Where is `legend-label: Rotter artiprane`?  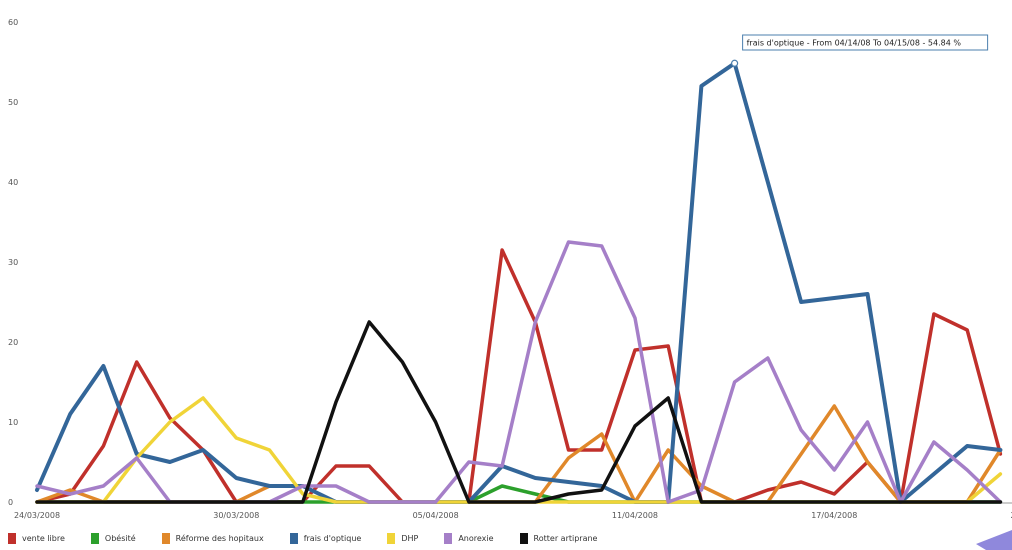 legend-label: Rotter artiprane is located at coordinates (565, 538).